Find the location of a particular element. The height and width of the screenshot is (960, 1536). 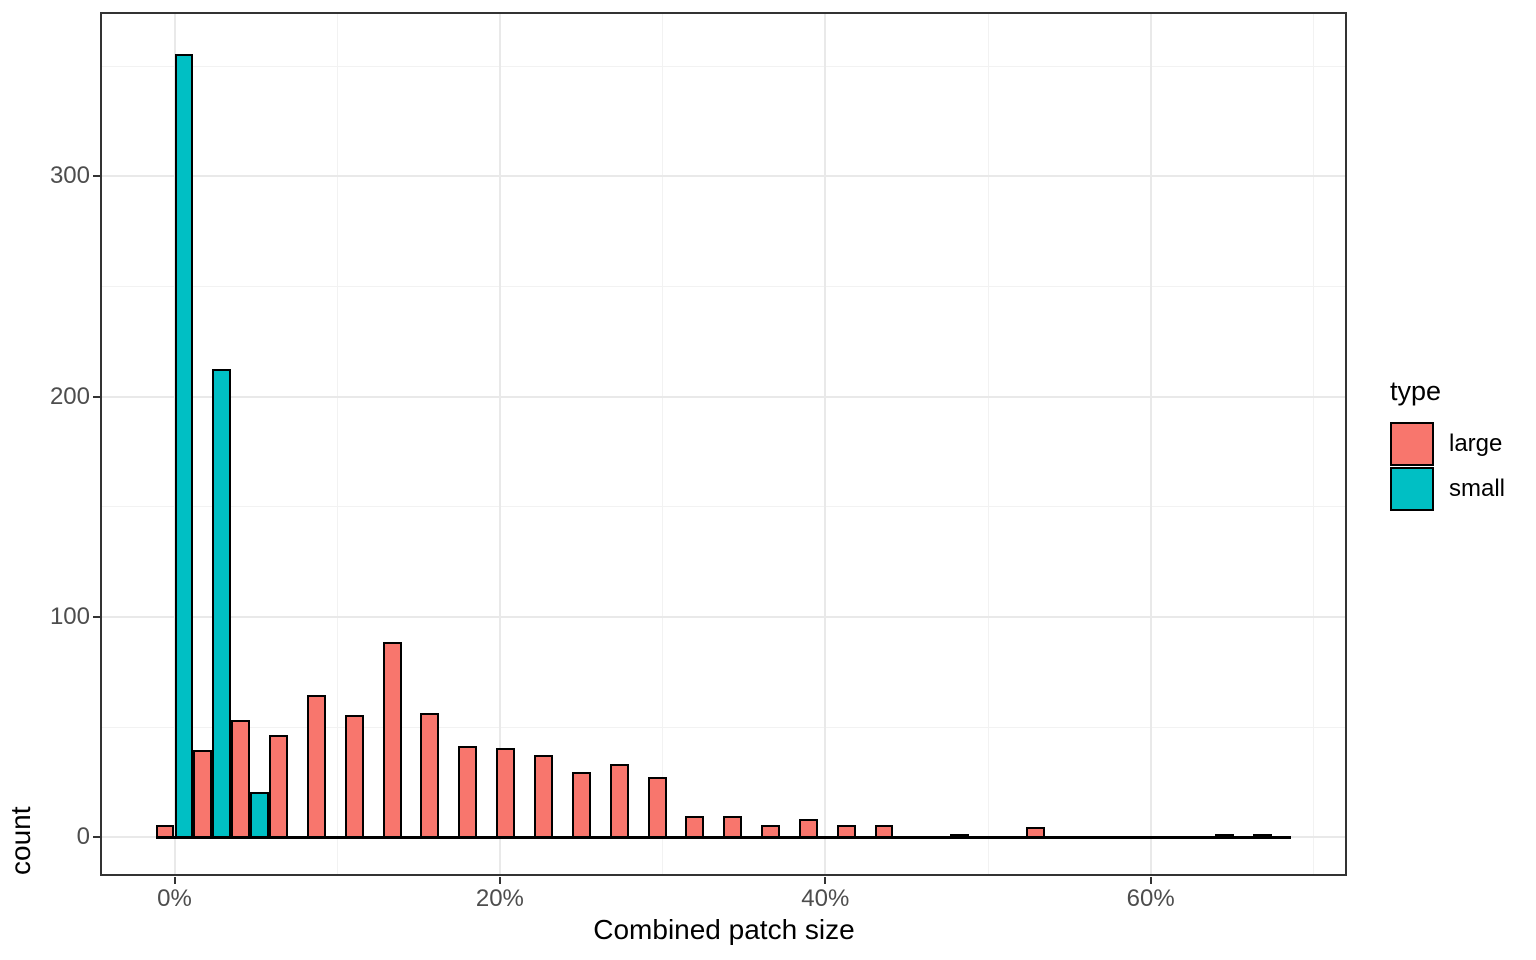

legend: type large small is located at coordinates (1447, 443).